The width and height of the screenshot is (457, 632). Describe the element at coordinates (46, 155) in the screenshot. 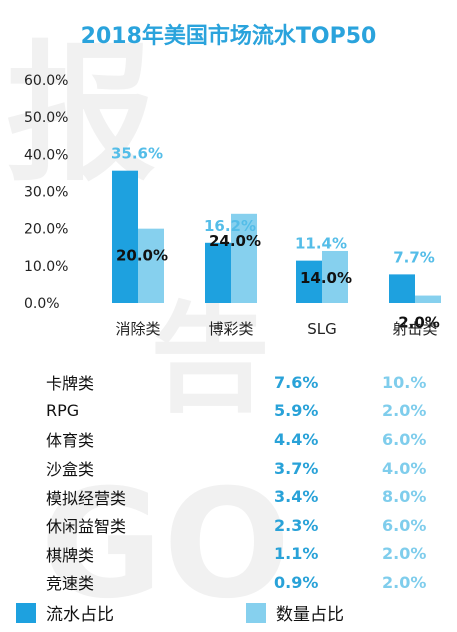

I see `y-tick-label: 40.0%` at that location.